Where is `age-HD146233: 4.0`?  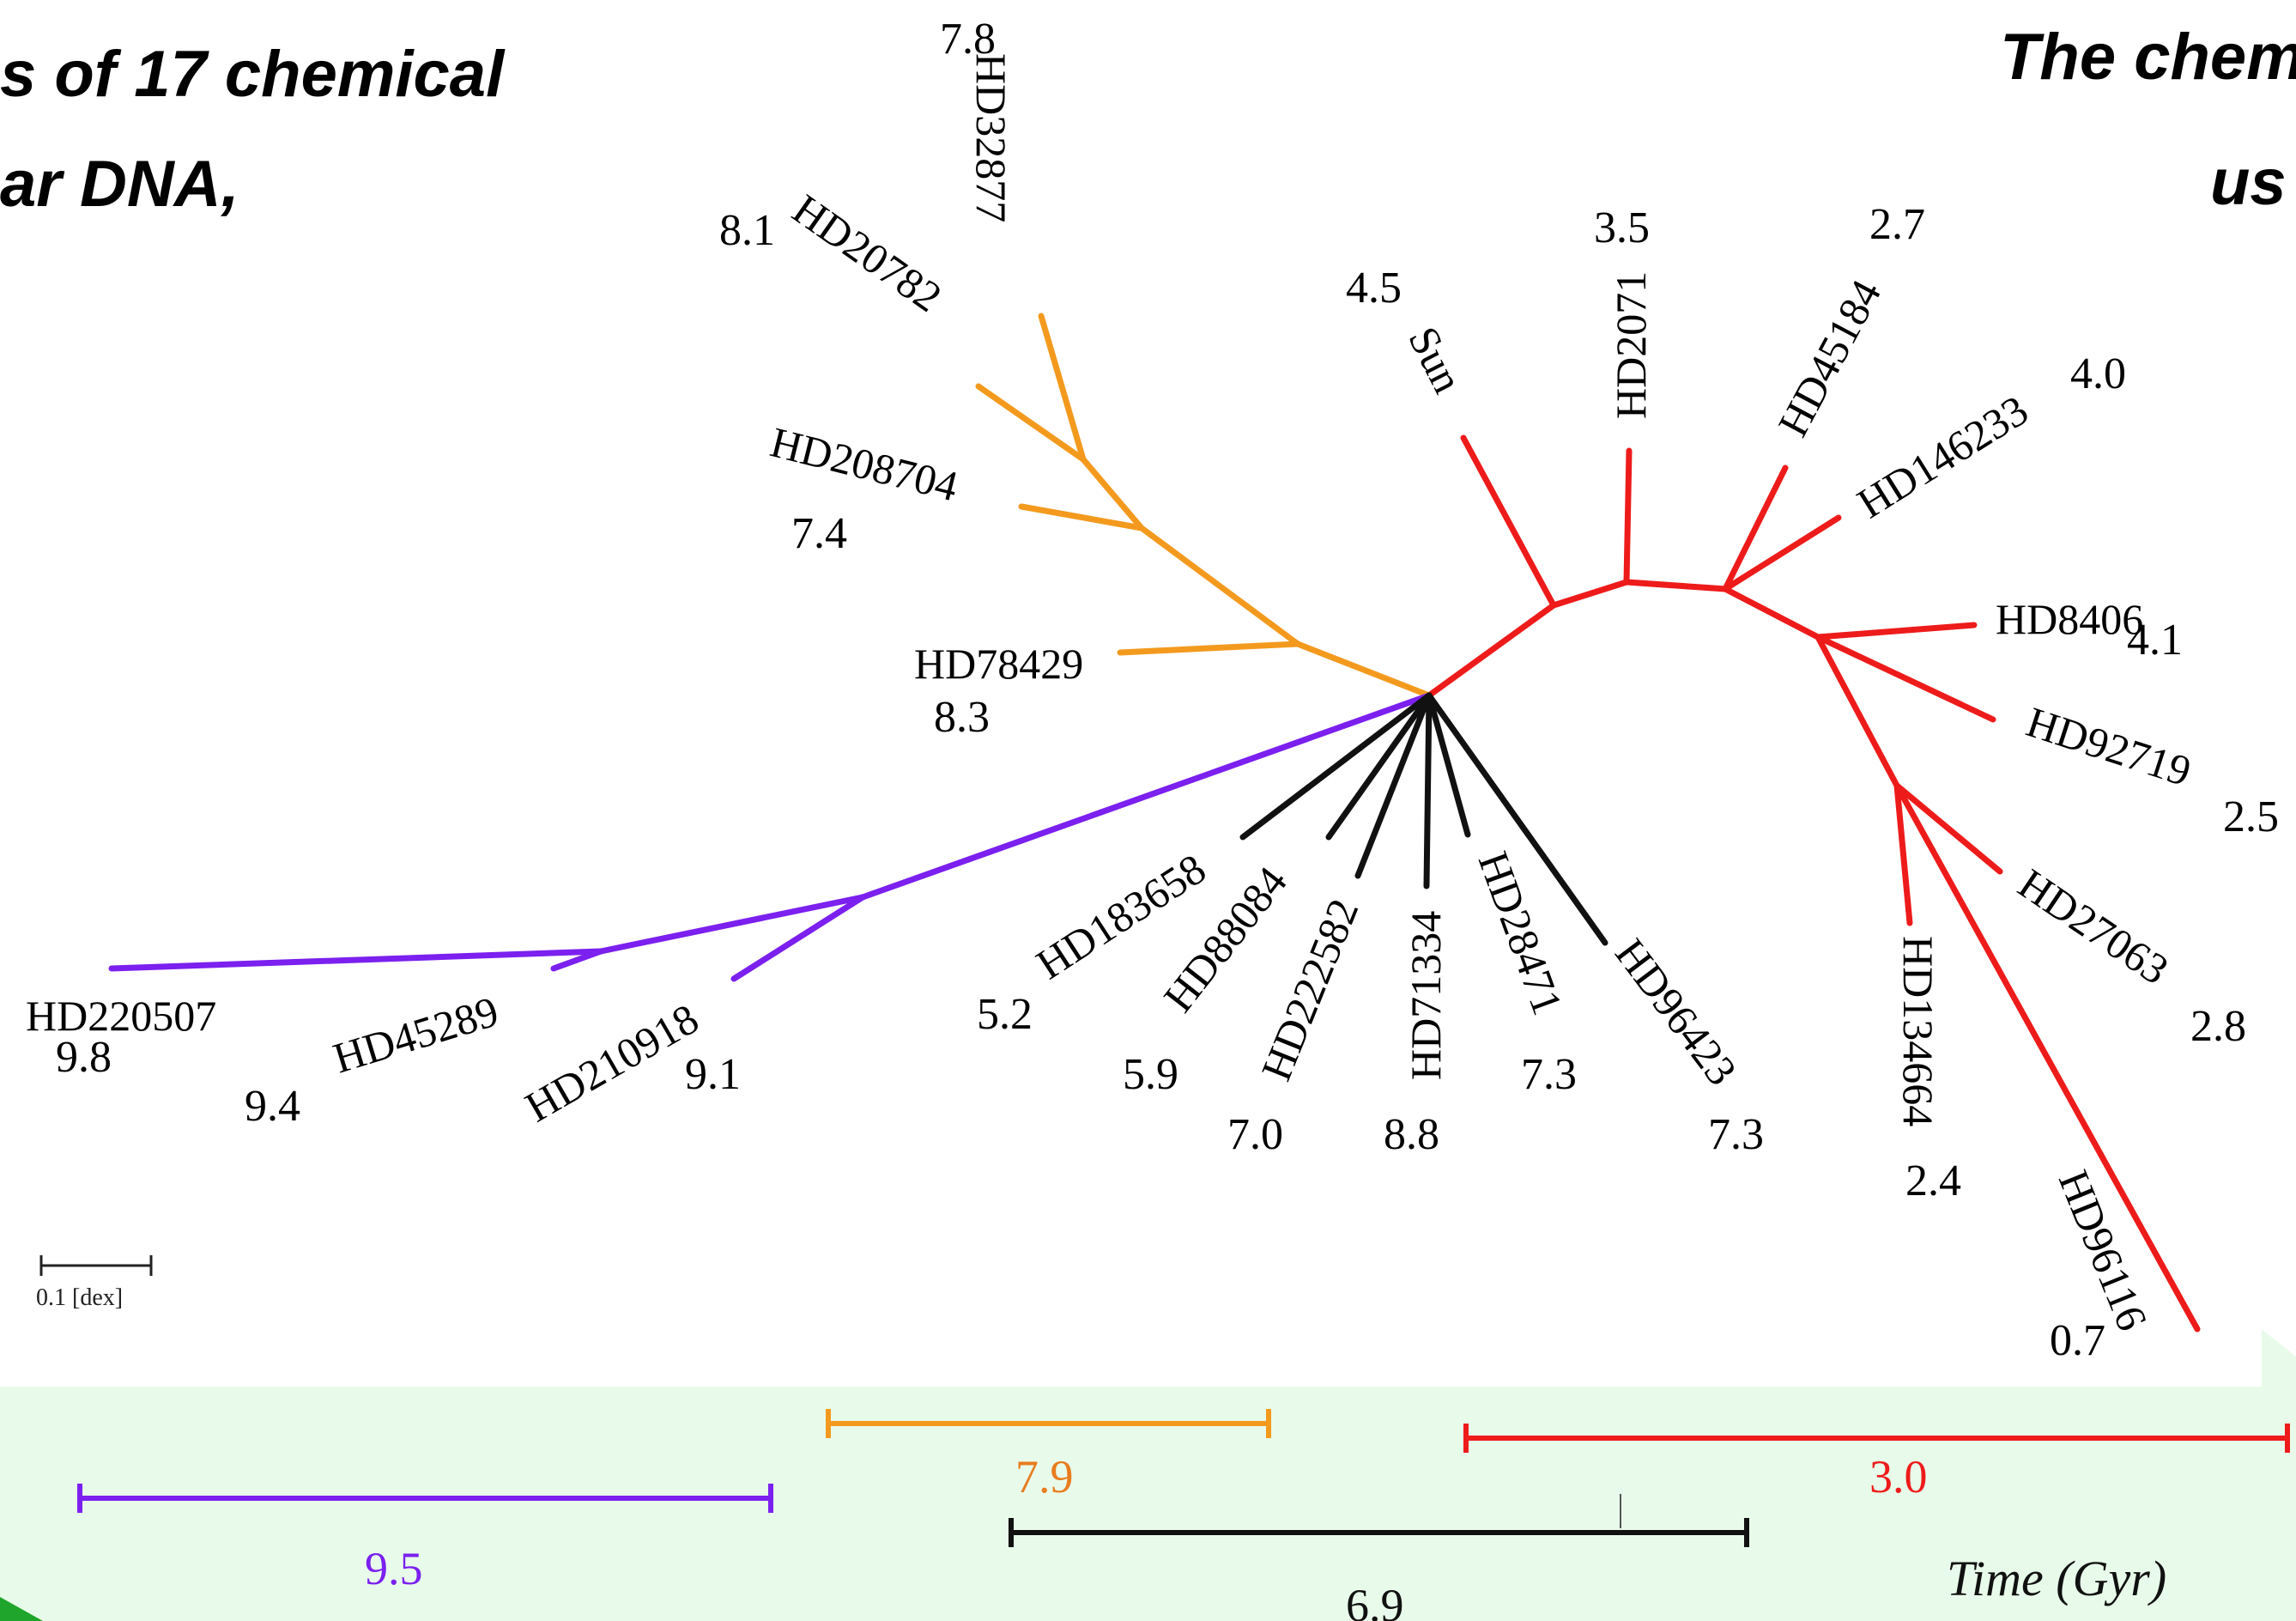 age-HD146233: 4.0 is located at coordinates (2098, 373).